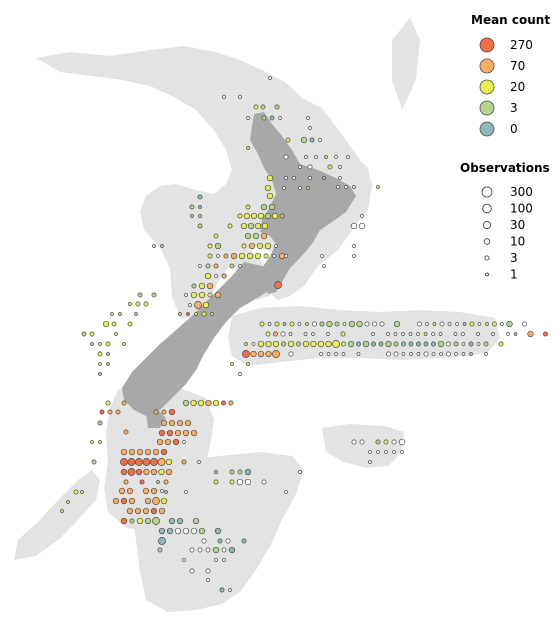 Image resolution: width=560 pixels, height=640 pixels. Describe the element at coordinates (514, 108) in the screenshot. I see `legend-mean-count-label: 3` at that location.